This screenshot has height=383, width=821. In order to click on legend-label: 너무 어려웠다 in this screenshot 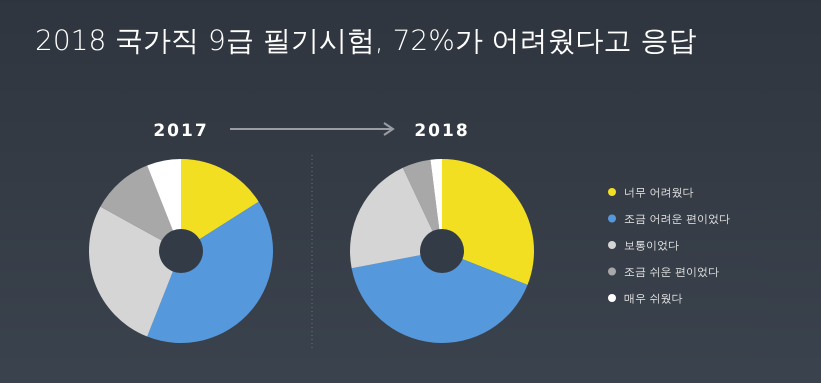, I will do `click(659, 192)`.